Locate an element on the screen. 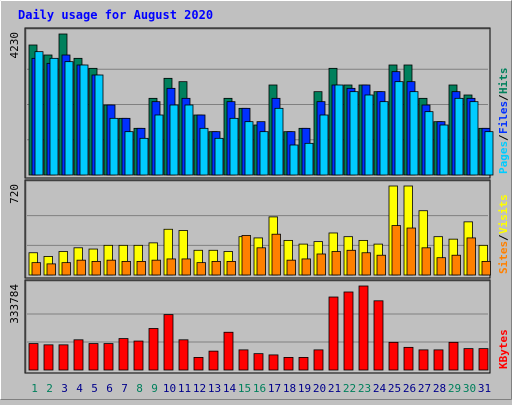 This screenshot has height=405, width=512. x-tick-label-9: 9 is located at coordinates (154, 388).